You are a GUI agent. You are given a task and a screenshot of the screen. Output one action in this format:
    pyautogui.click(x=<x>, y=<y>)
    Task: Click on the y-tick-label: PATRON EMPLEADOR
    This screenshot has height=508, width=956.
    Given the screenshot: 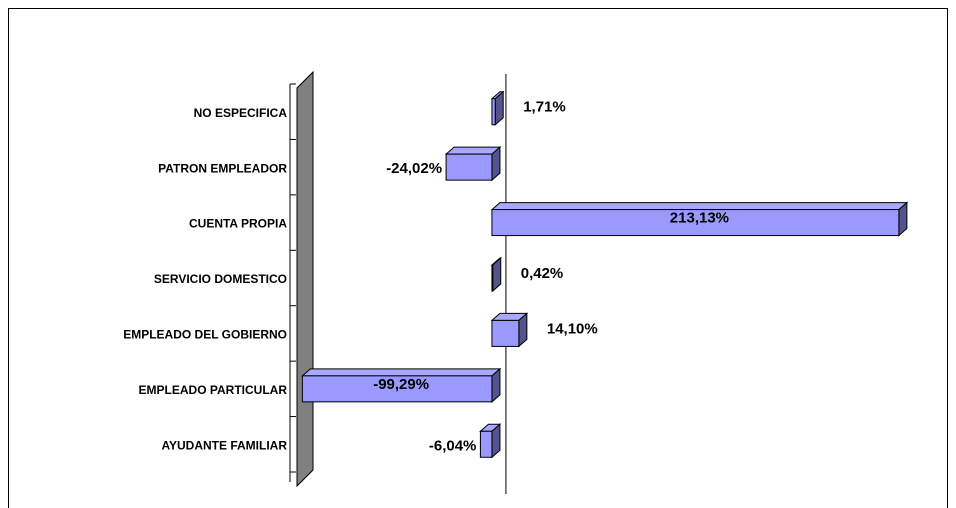 What is the action you would take?
    pyautogui.click(x=222, y=168)
    